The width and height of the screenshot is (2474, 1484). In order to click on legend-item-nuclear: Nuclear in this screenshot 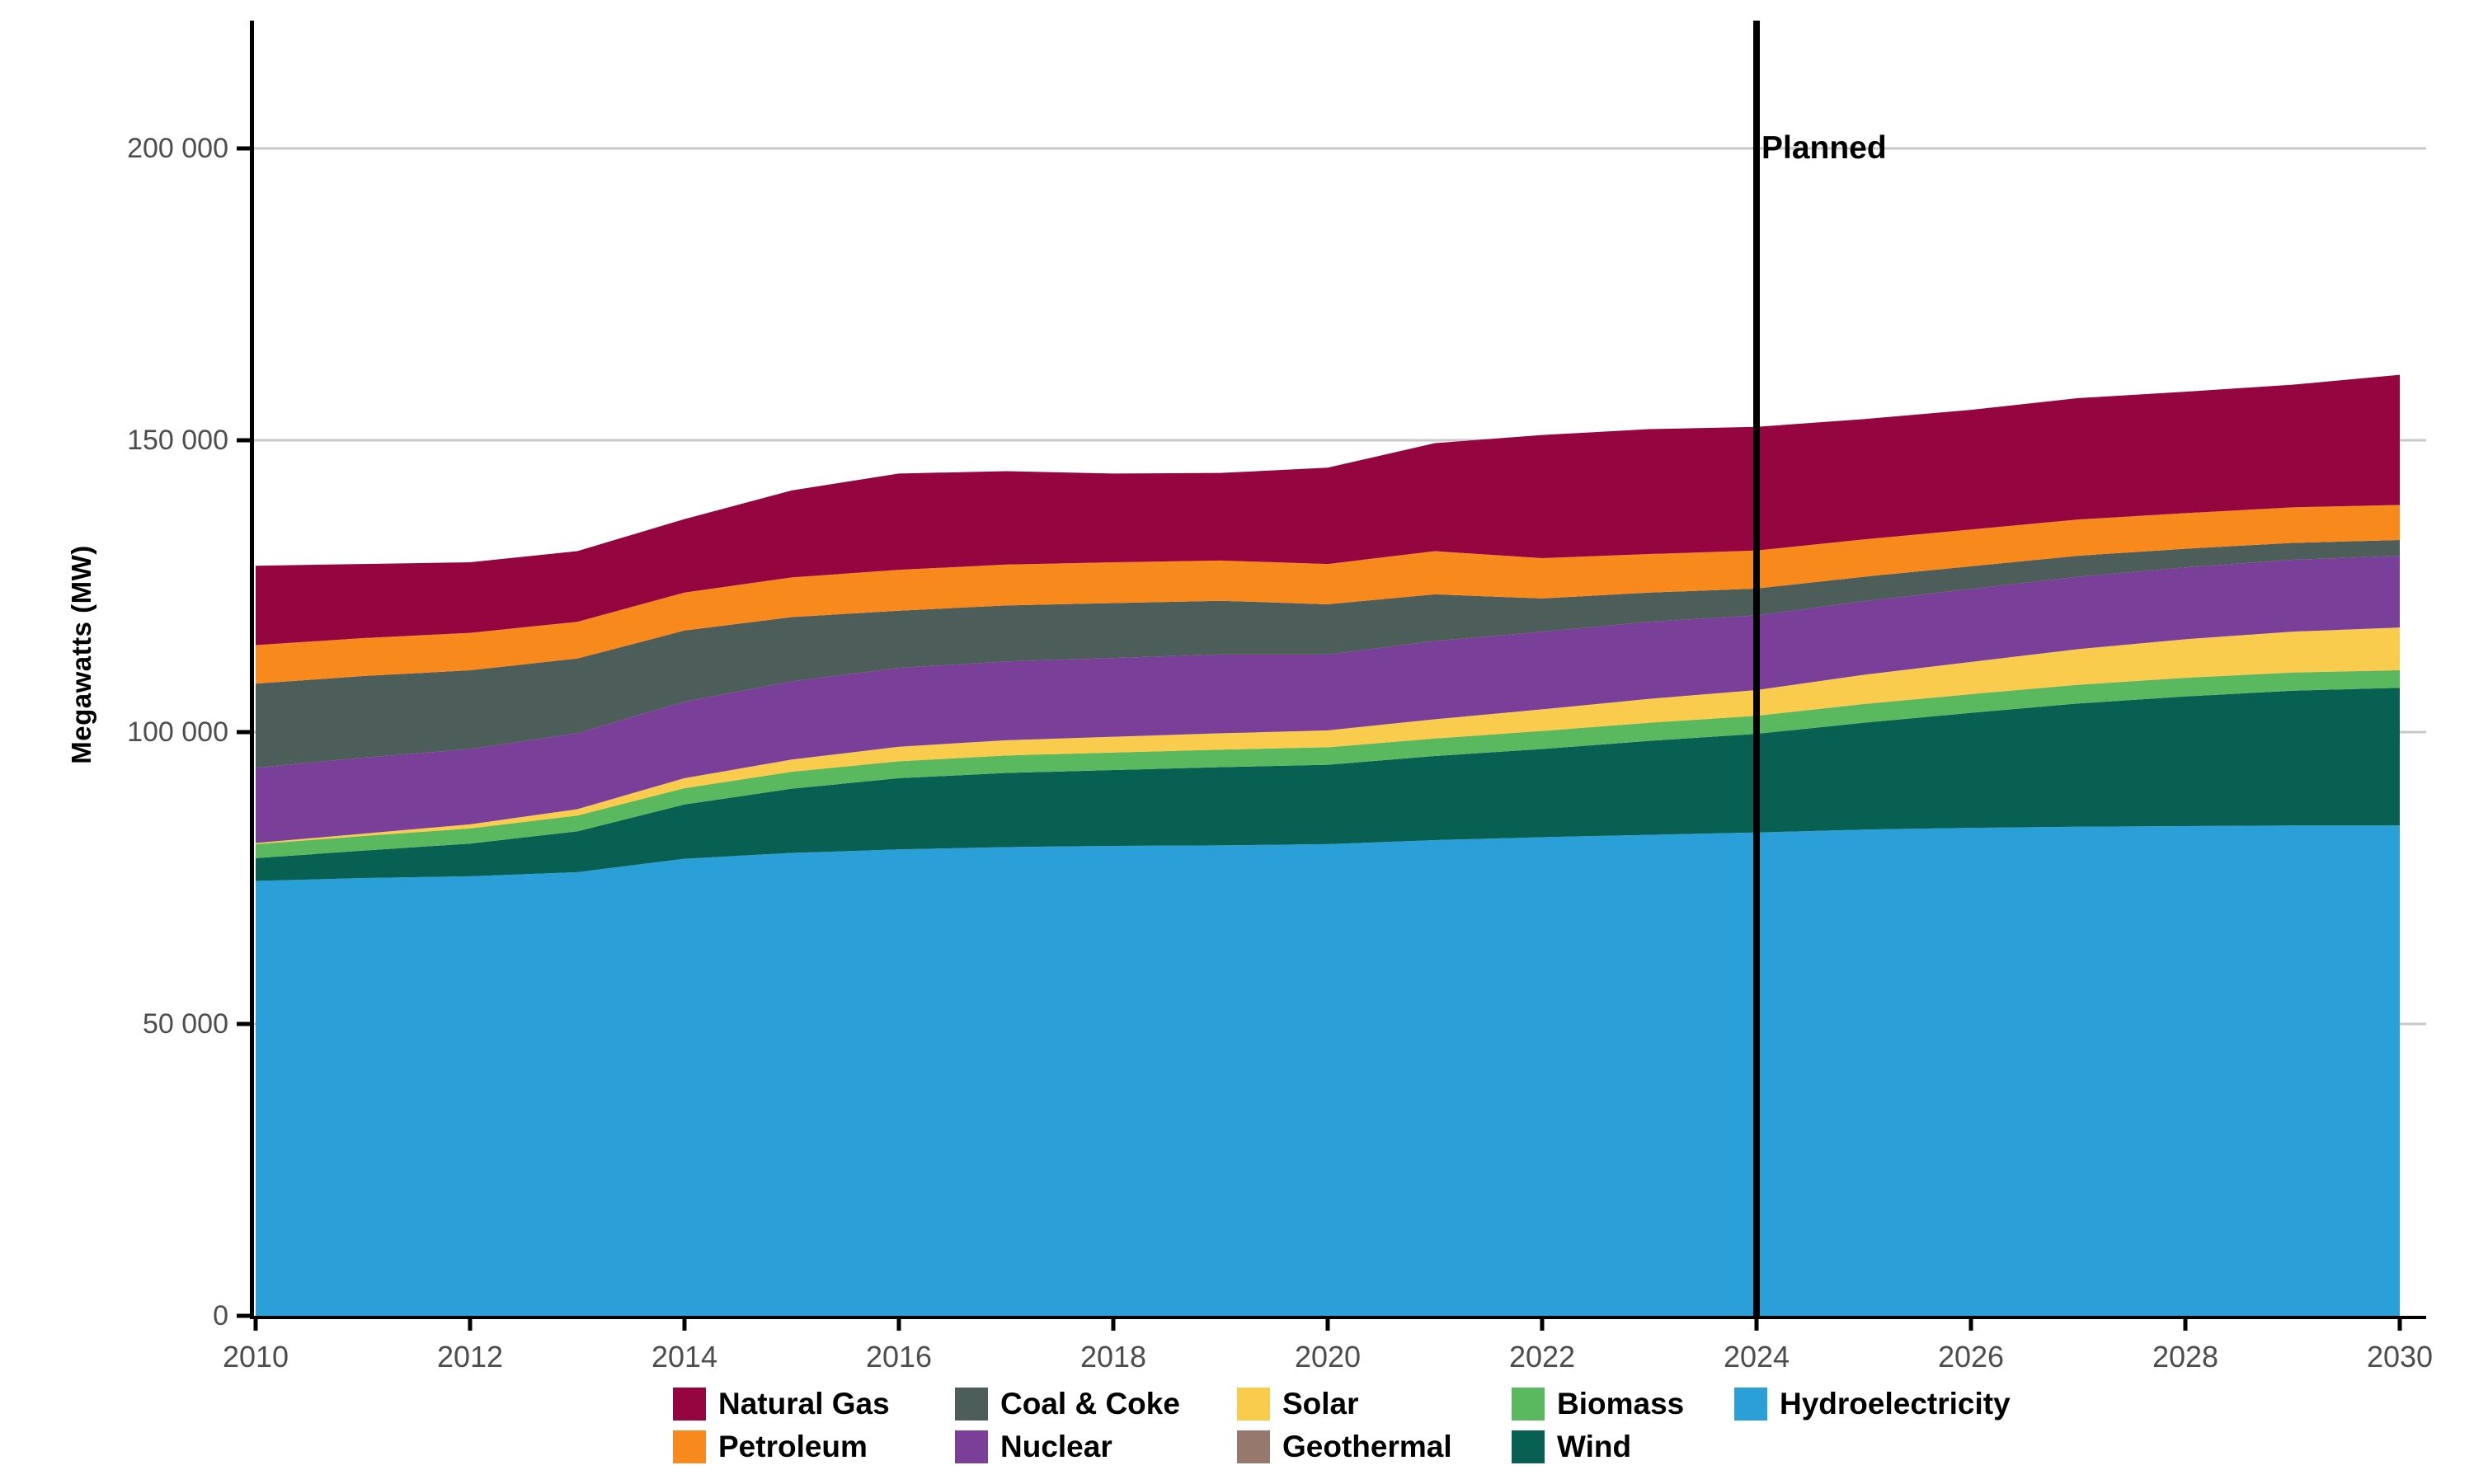, I will do `click(1096, 1447)`.